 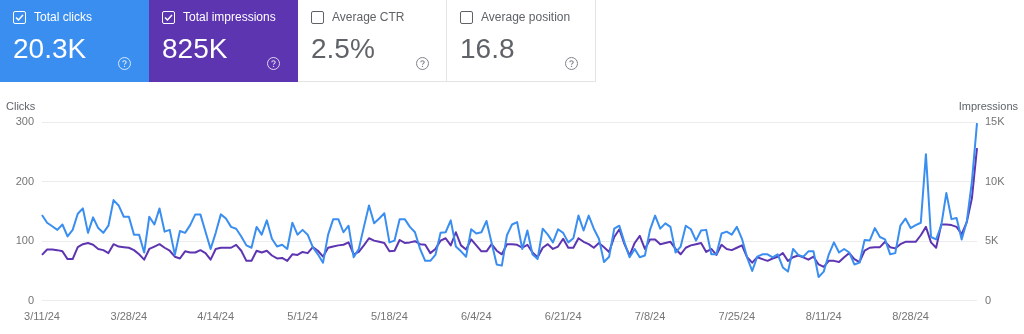 I want to click on text: Average position, so click(x=526, y=17).